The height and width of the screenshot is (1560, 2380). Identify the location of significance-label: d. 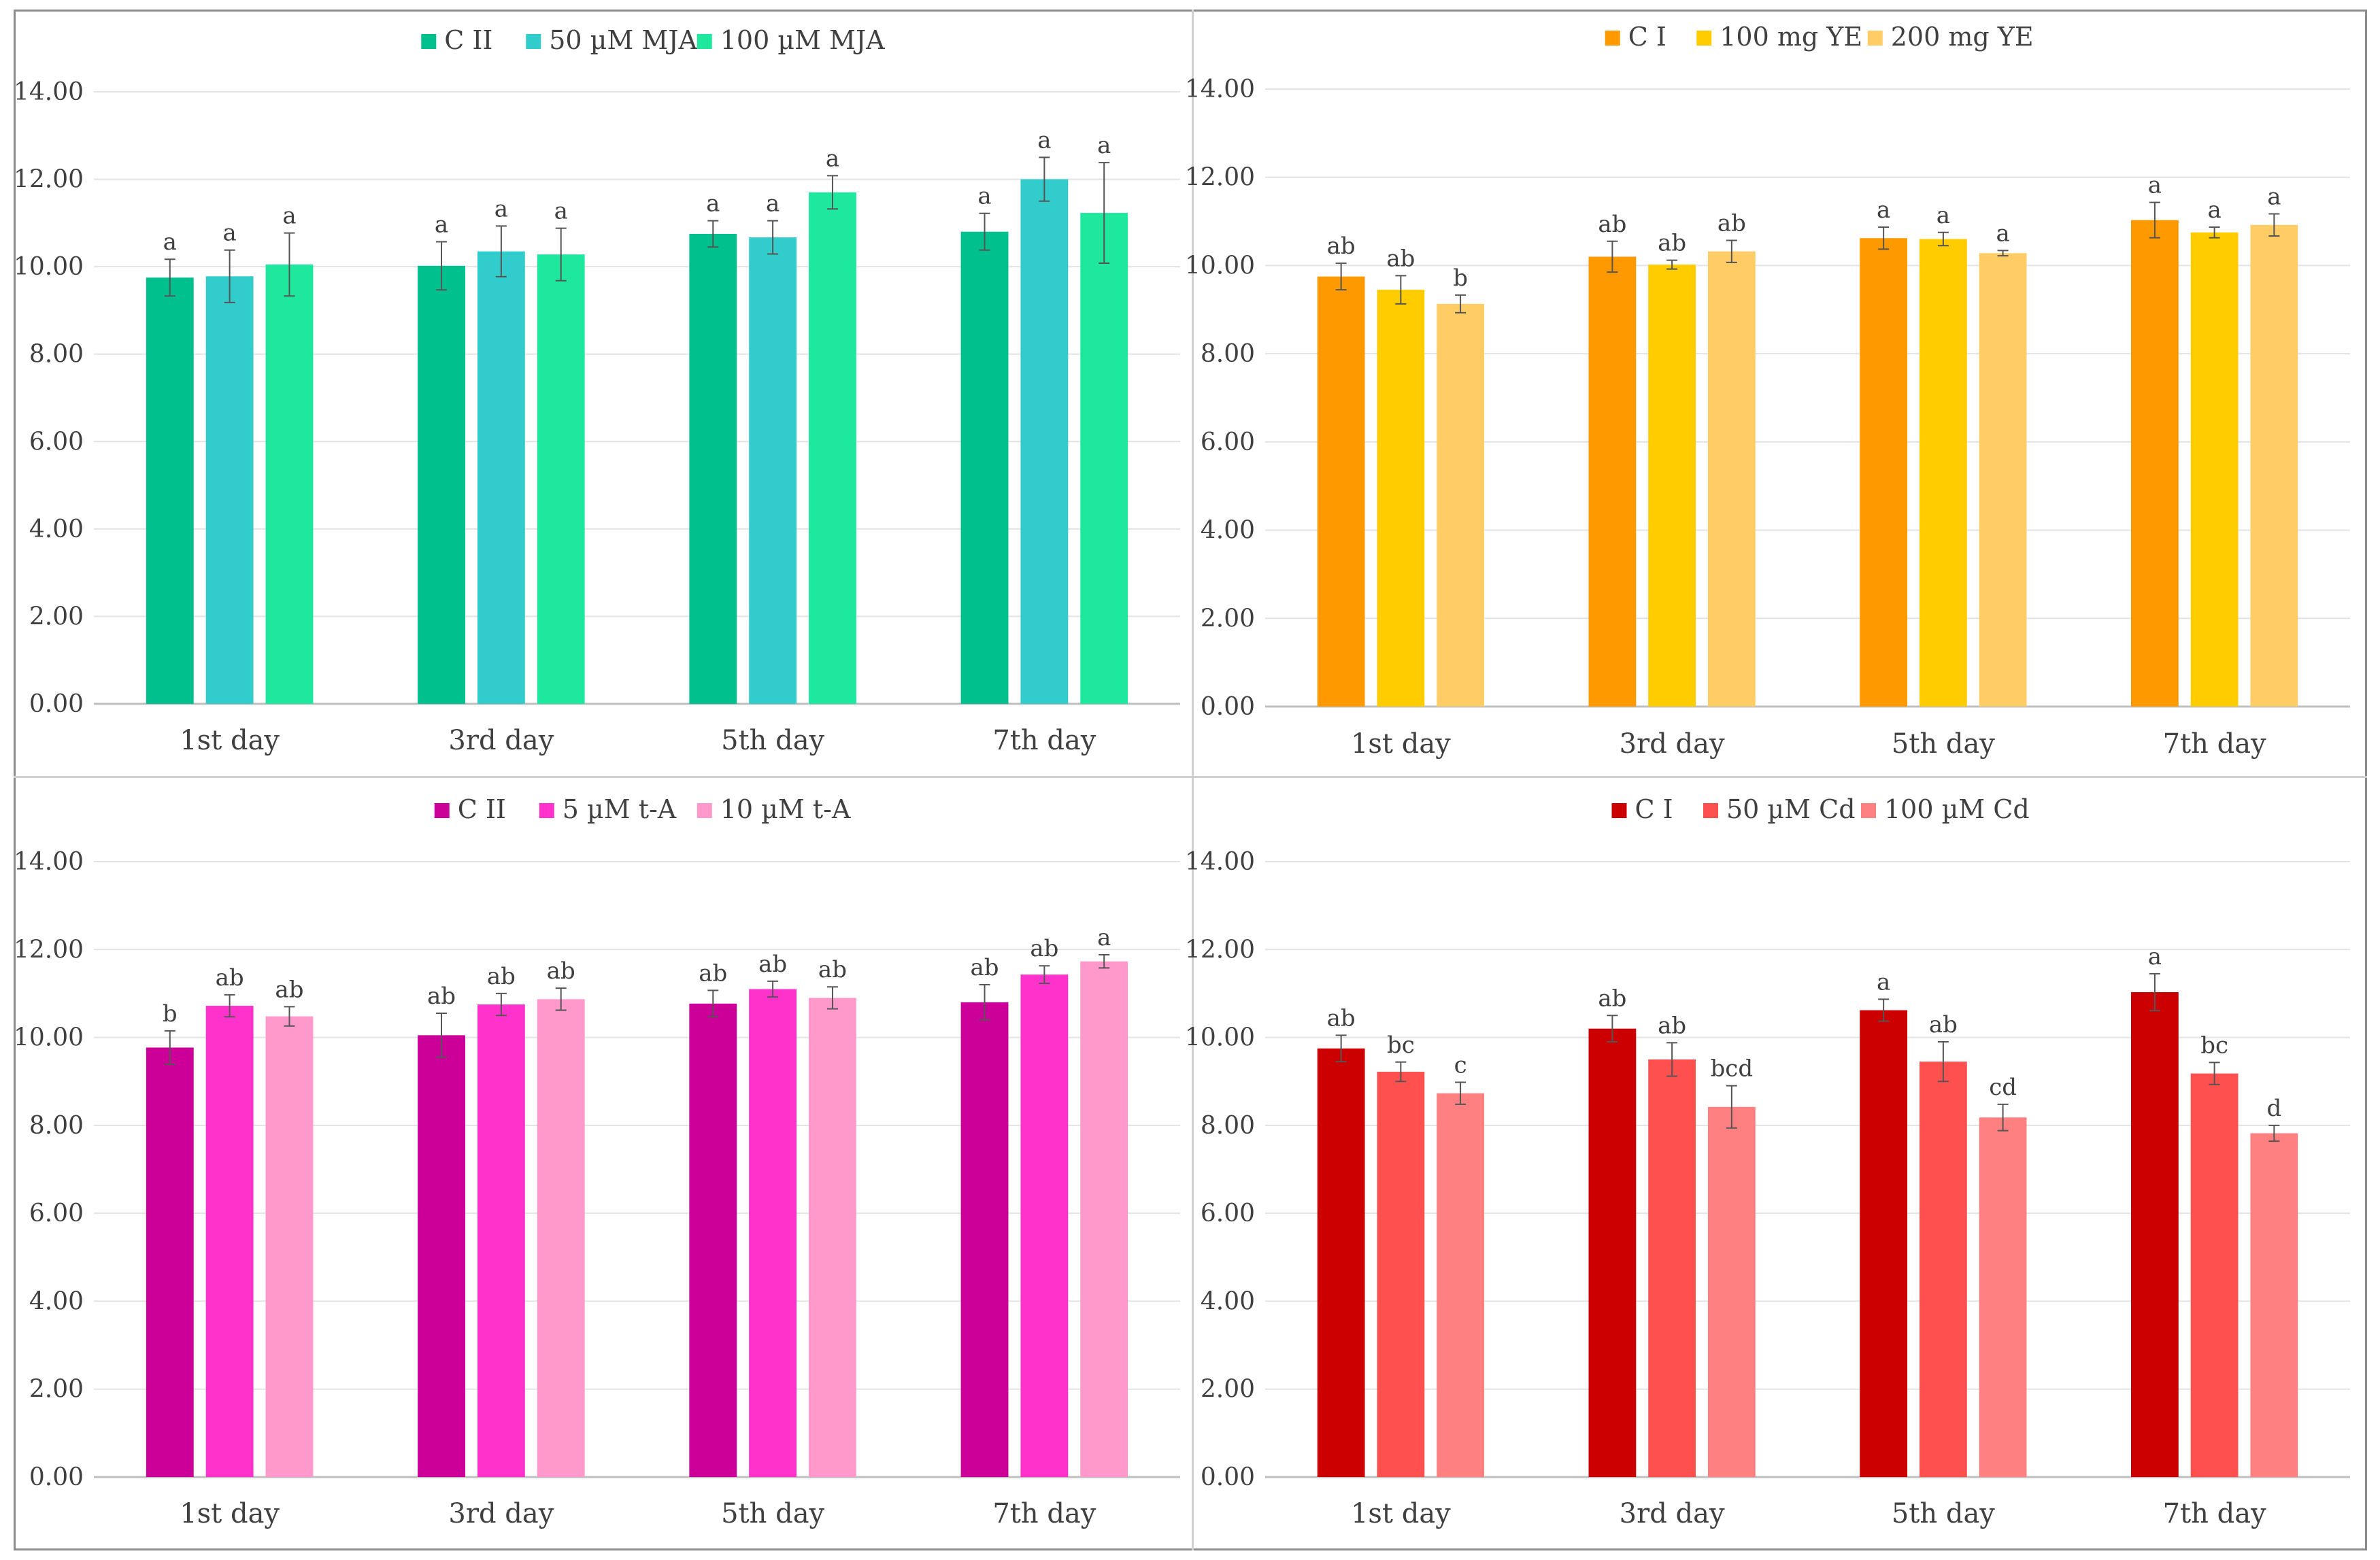
(2273, 1108).